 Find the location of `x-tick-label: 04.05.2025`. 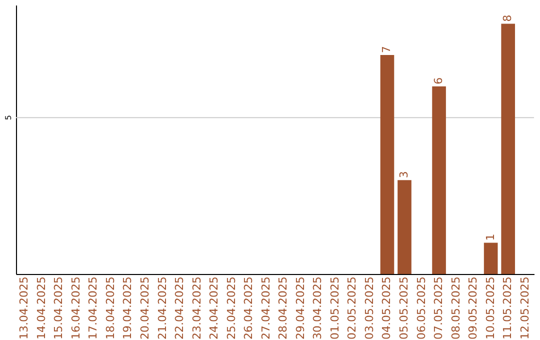

x-tick-label: 04.05.2025 is located at coordinates (387, 308).